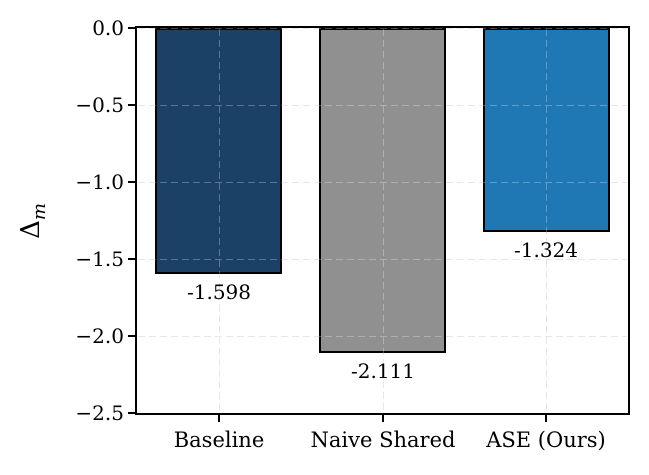 Image resolution: width=649 pixels, height=475 pixels. What do you see at coordinates (108, 28) in the screenshot?
I see `y-tick-label: 0.0` at bounding box center [108, 28].